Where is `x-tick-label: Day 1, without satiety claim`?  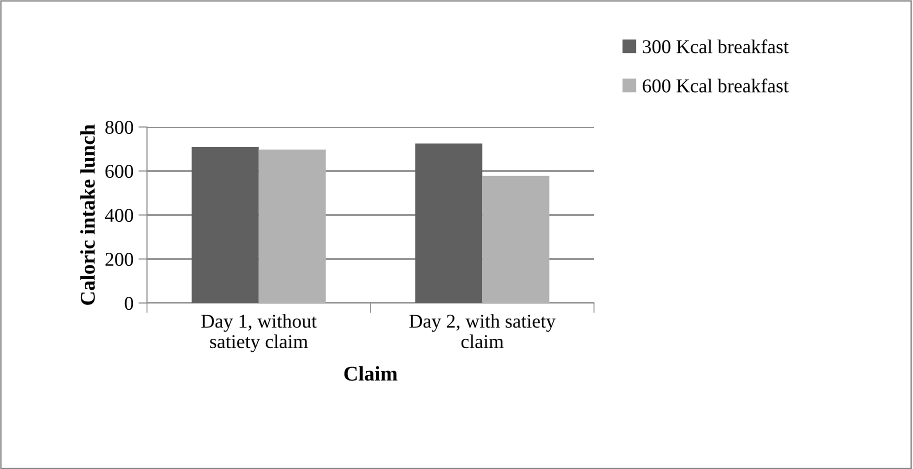 x-tick-label: Day 1, without satiety claim is located at coordinates (259, 333).